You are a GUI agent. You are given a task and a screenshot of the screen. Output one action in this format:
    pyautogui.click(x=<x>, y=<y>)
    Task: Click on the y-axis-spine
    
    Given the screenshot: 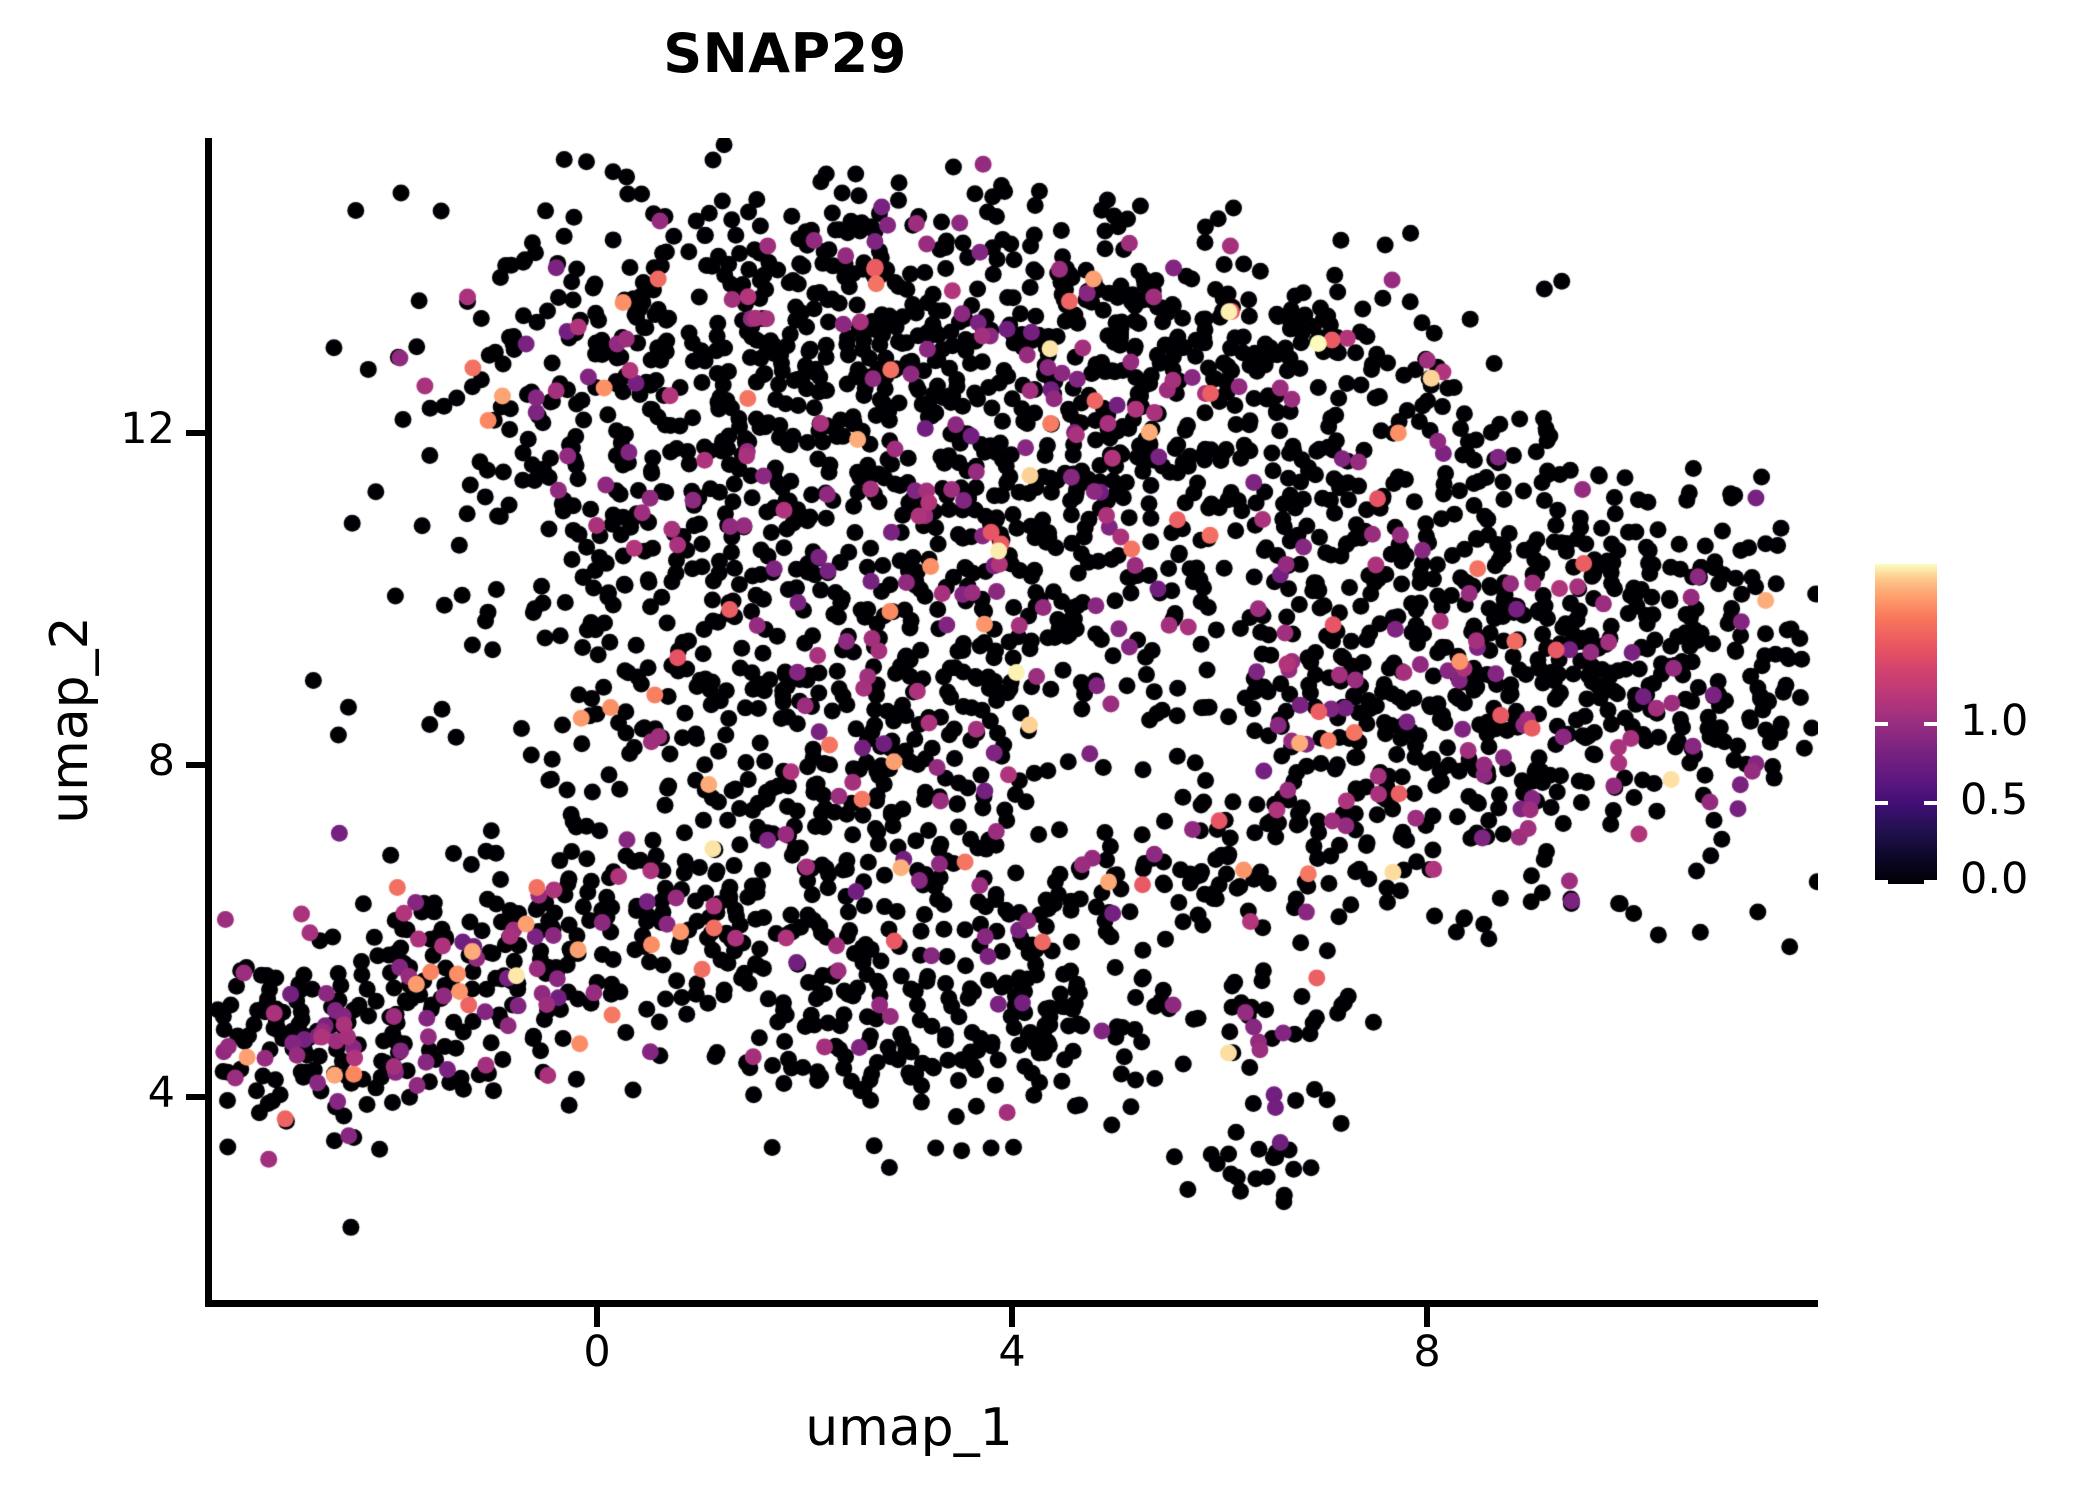 What is the action you would take?
    pyautogui.click(x=208, y=722)
    